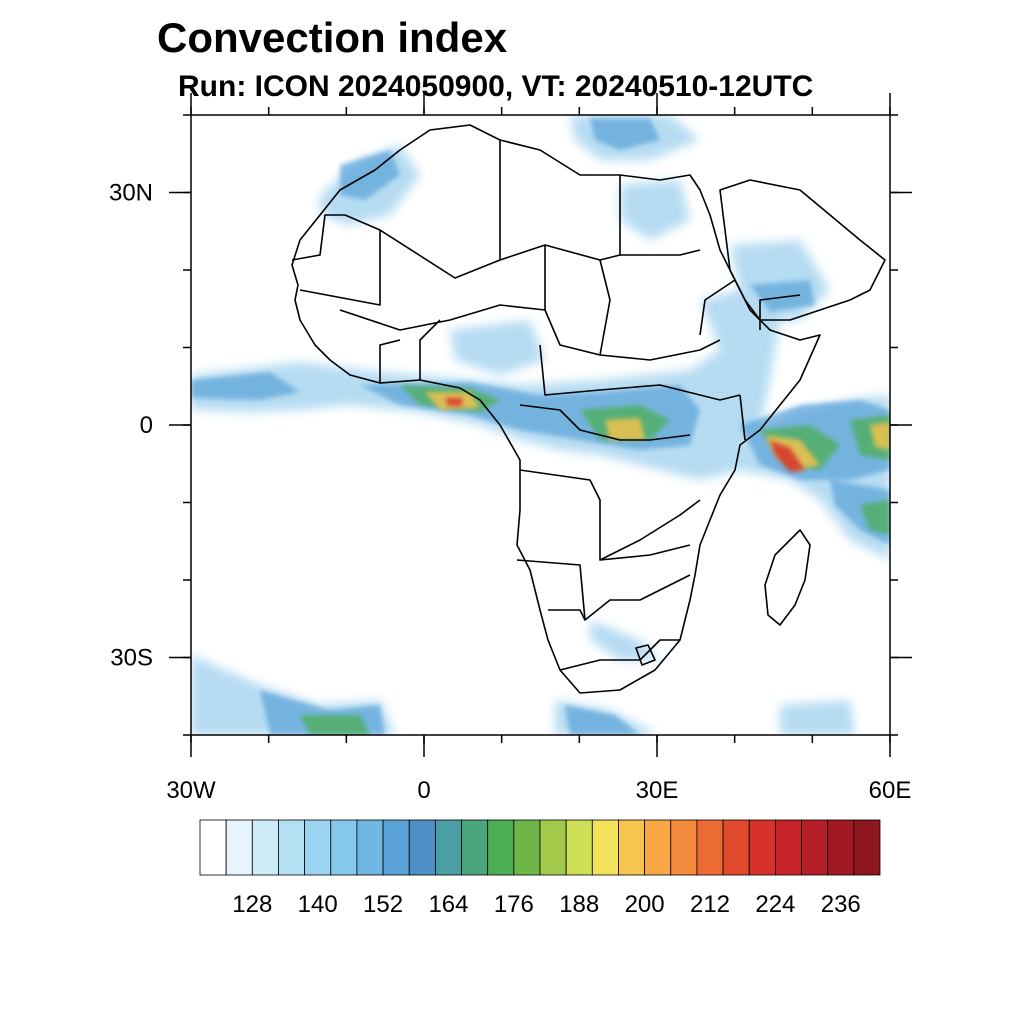 The height and width of the screenshot is (1024, 1024). What do you see at coordinates (579, 904) in the screenshot?
I see `colorbar-label: 188` at bounding box center [579, 904].